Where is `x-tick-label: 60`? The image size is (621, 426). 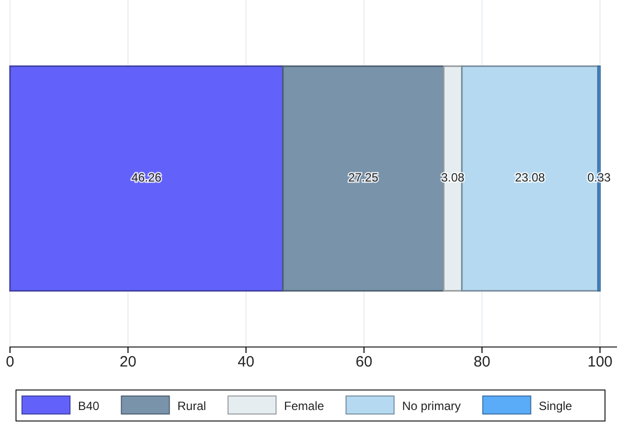 x-tick-label: 60 is located at coordinates (364, 362).